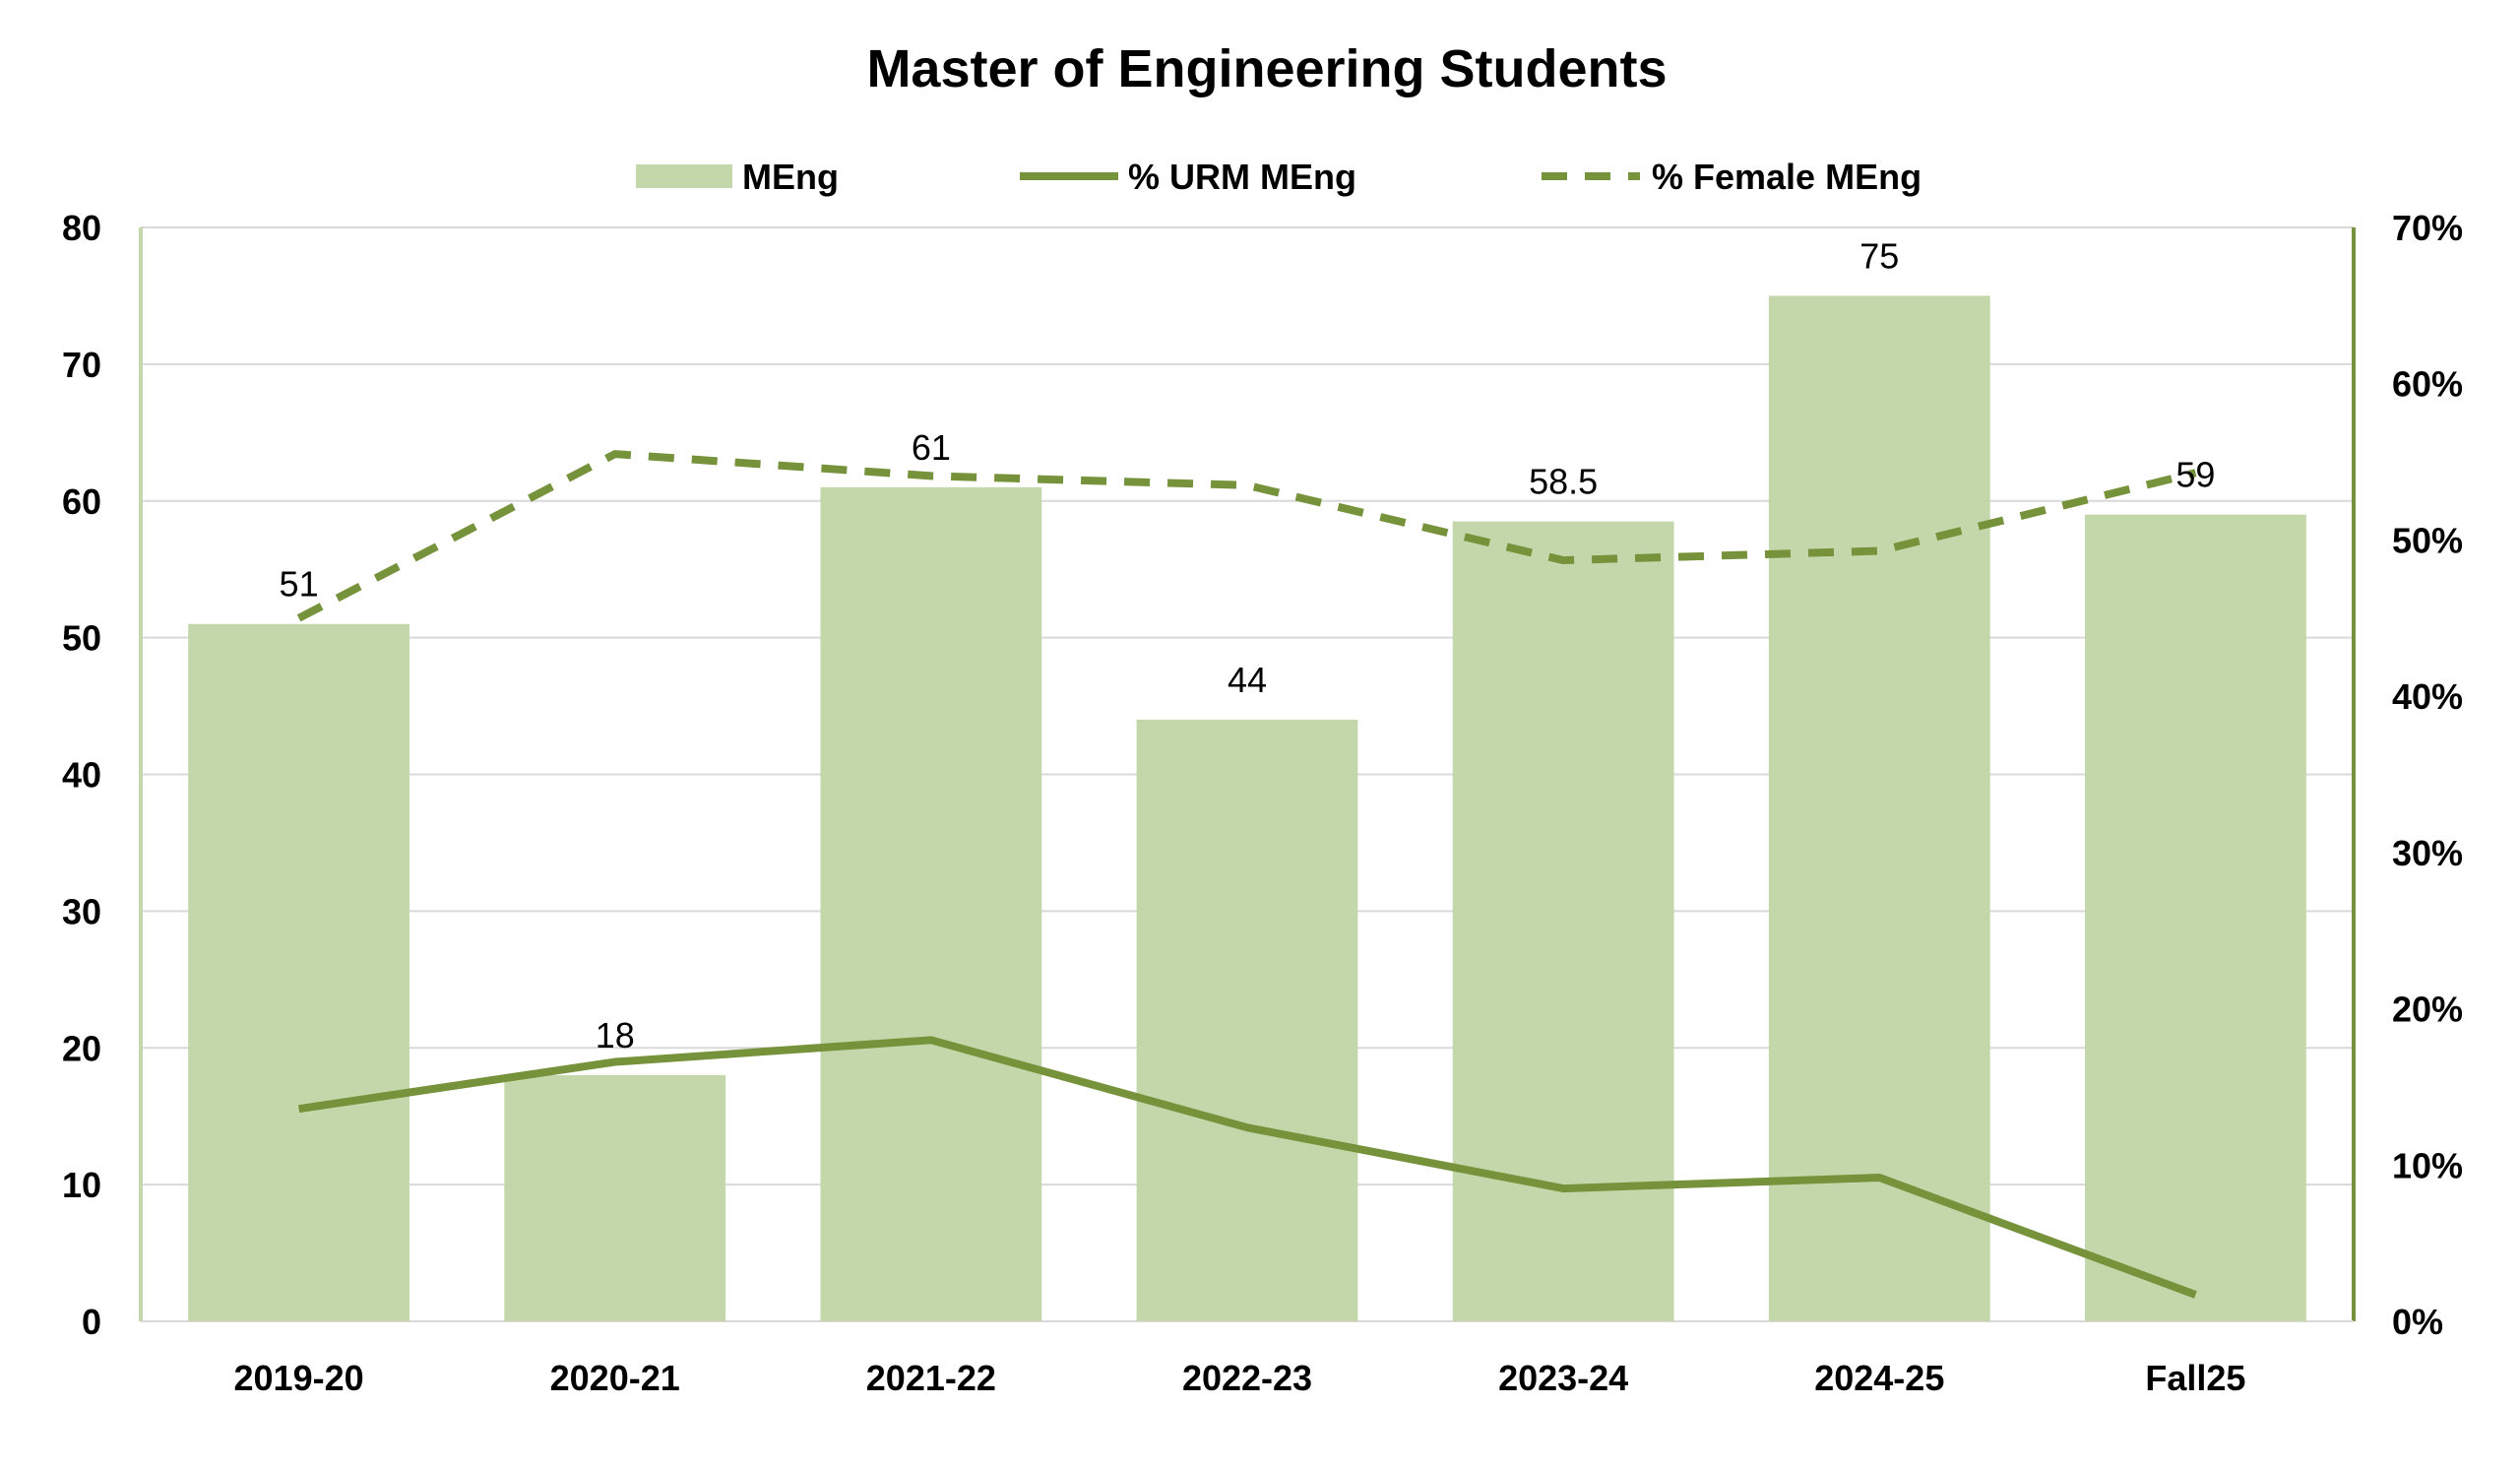 This screenshot has width=2520, height=1470. Describe the element at coordinates (2427, 384) in the screenshot. I see `y2-tick-label: 60%` at that location.